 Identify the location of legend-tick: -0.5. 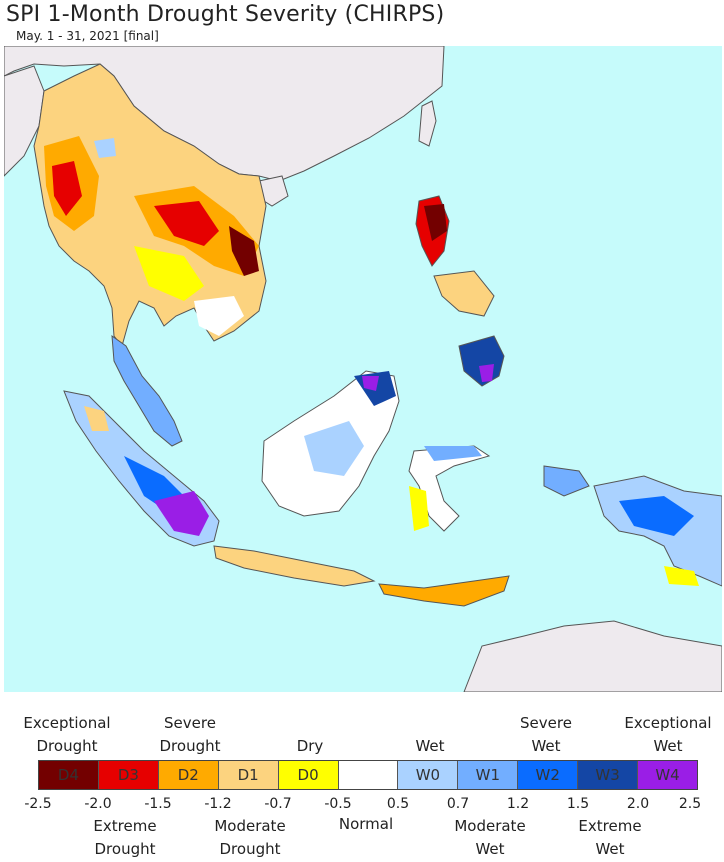
(338, 804).